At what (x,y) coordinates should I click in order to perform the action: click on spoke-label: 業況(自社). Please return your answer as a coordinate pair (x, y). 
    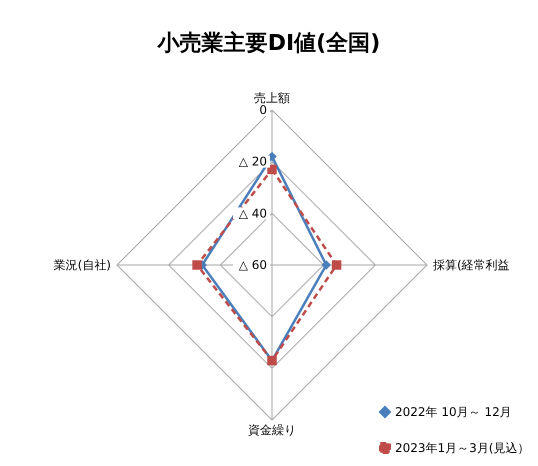
    Looking at the image, I should click on (82, 265).